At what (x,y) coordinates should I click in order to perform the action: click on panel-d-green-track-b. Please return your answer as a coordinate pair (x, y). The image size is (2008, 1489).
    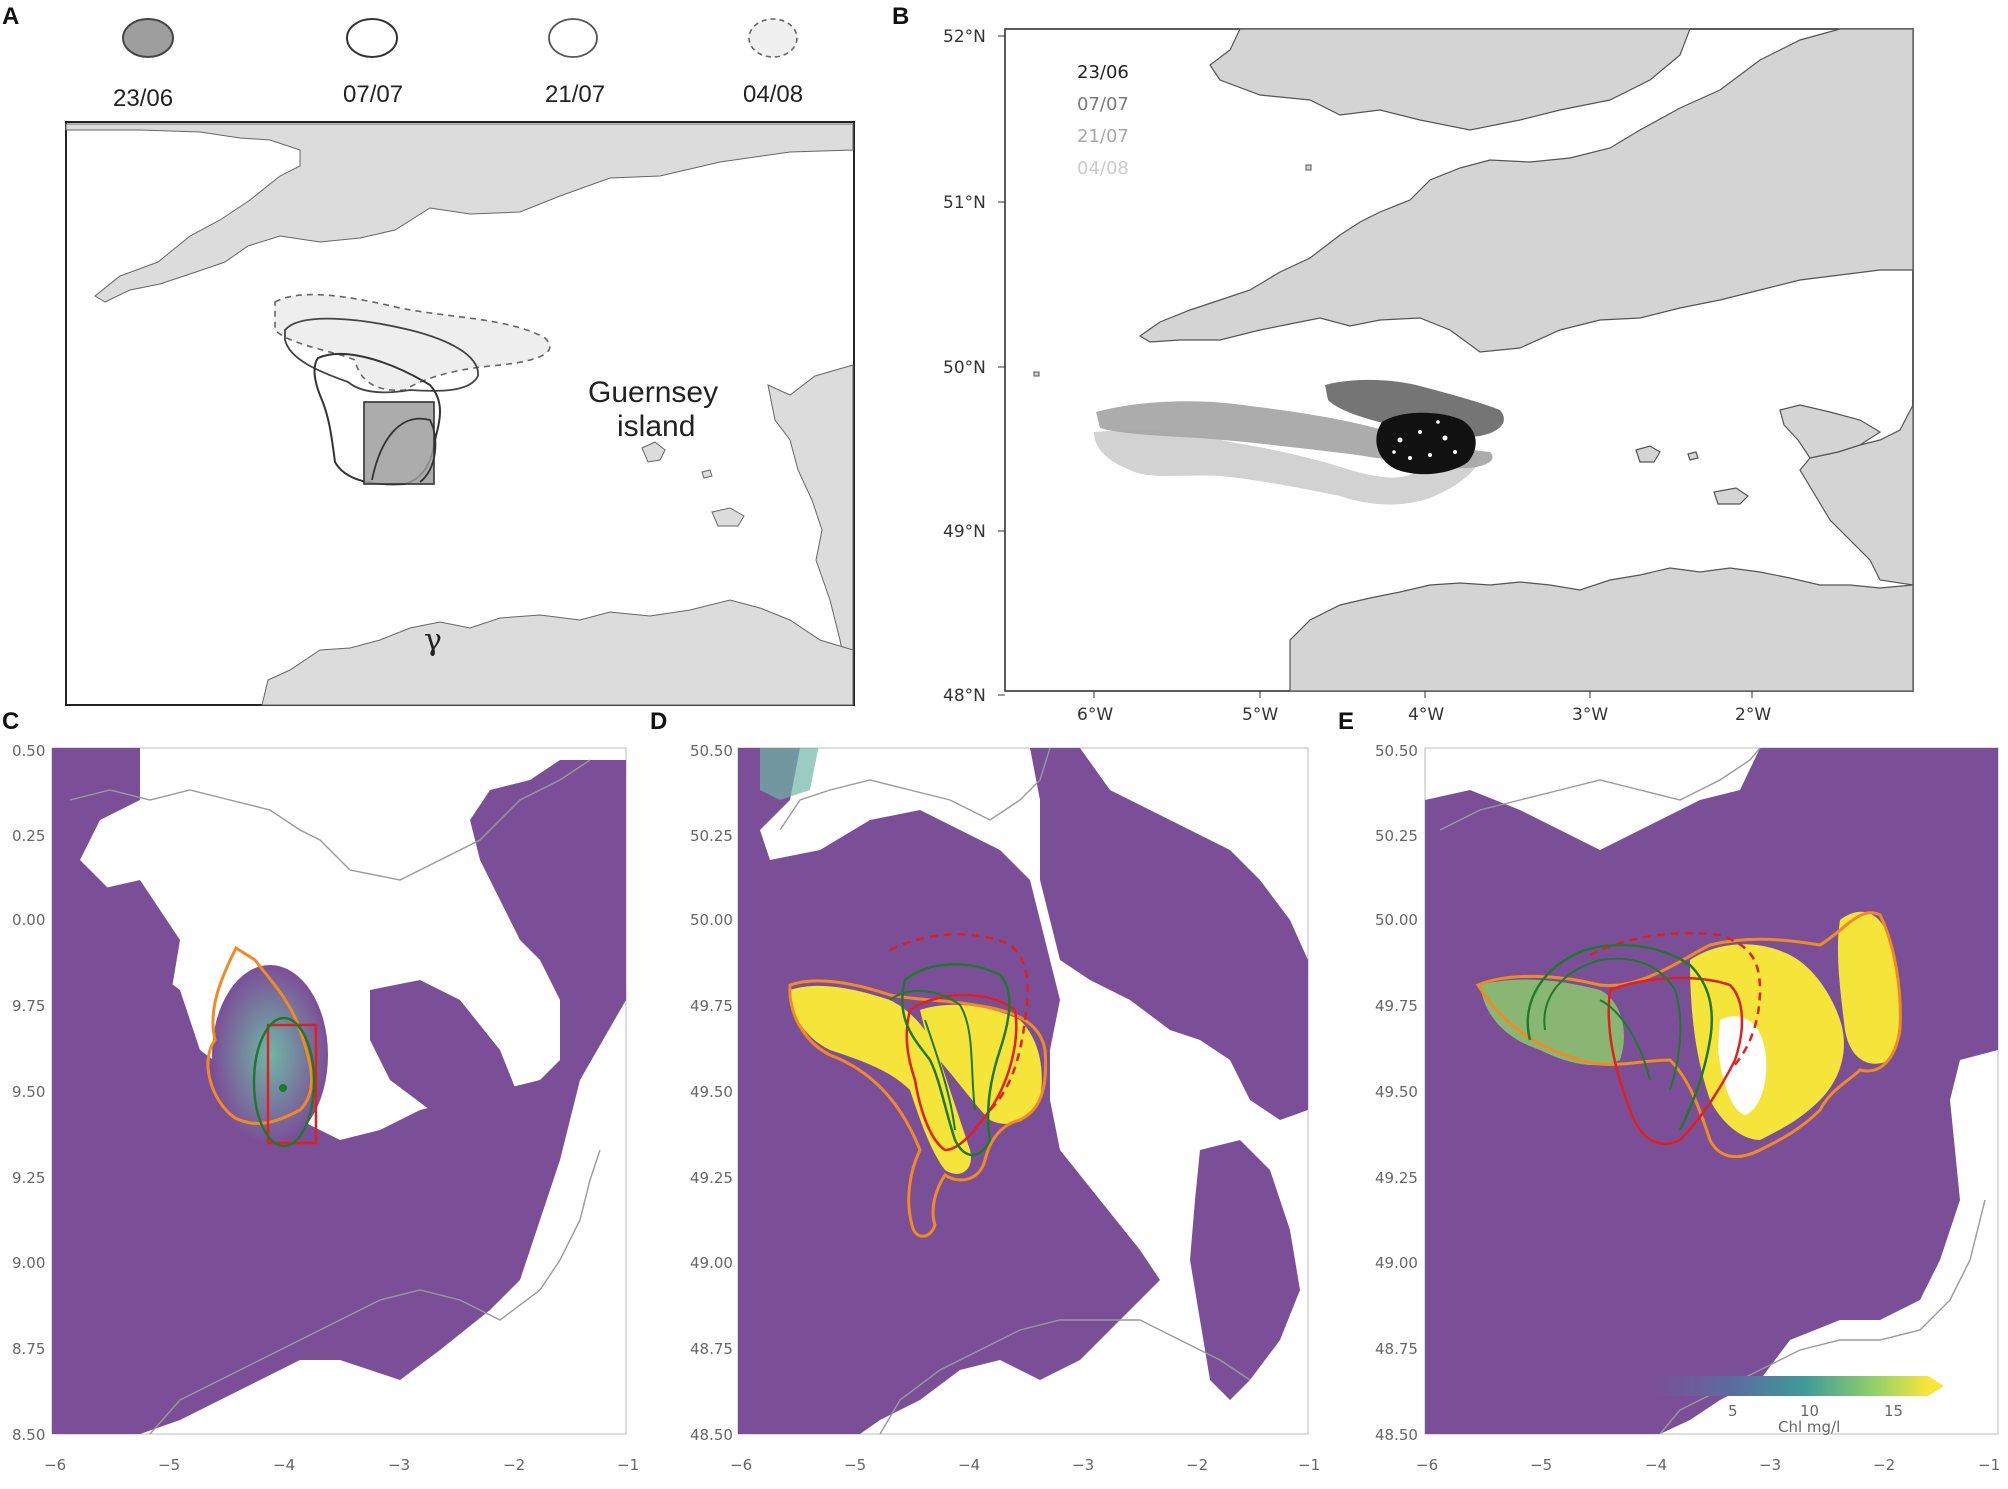
    Looking at the image, I should click on (932, 1060).